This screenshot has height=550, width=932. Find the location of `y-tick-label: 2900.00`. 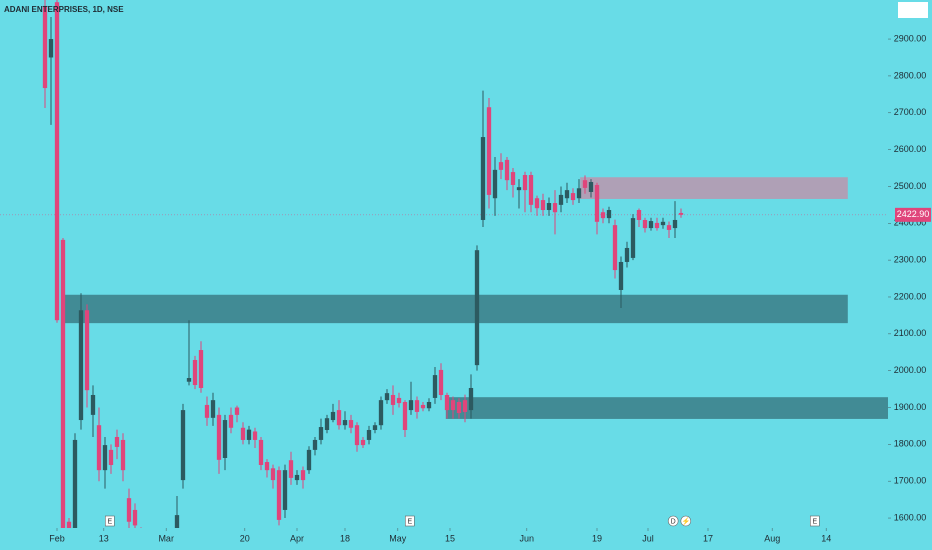

y-tick-label: 2900.00 is located at coordinates (910, 38).